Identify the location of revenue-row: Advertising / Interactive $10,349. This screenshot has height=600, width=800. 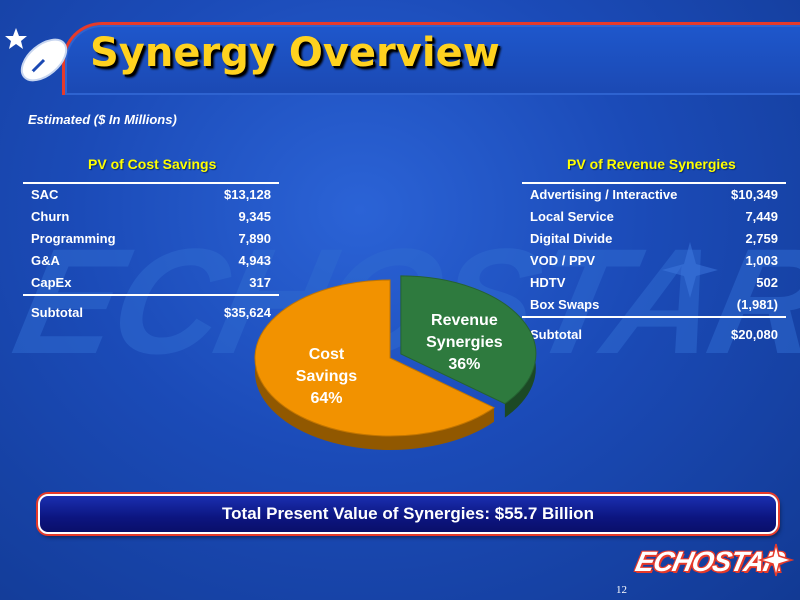
(654, 195).